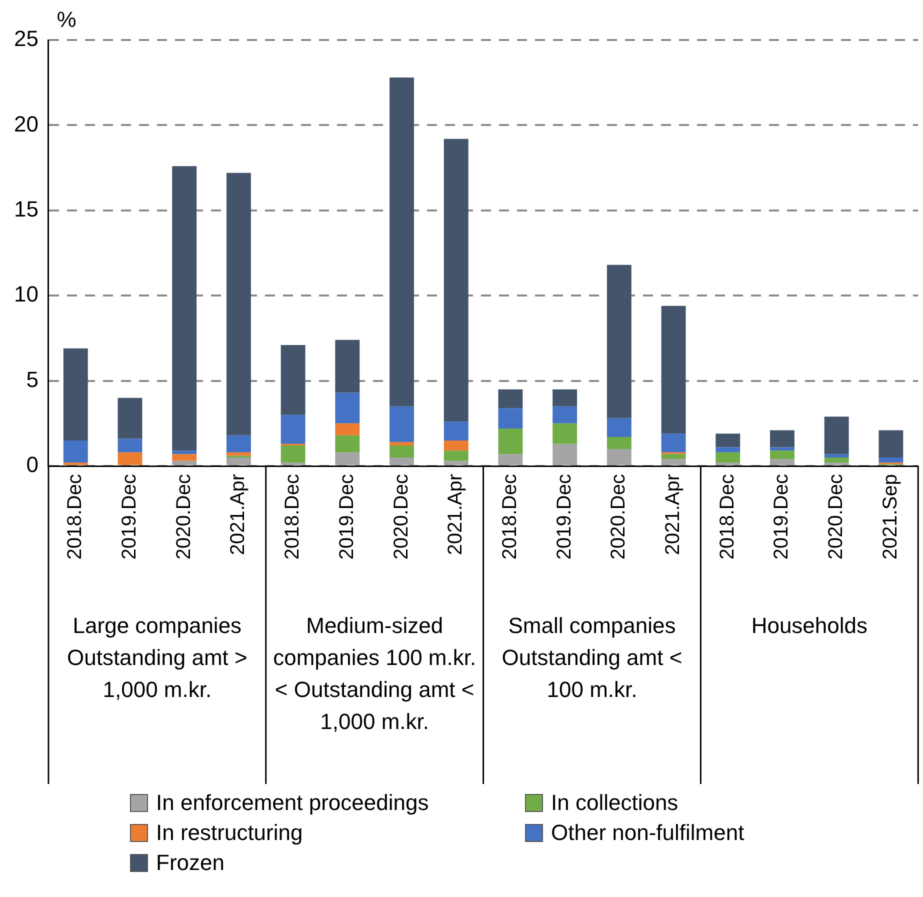 The height and width of the screenshot is (897, 923). I want to click on y-tick-label: 15, so click(26, 209).